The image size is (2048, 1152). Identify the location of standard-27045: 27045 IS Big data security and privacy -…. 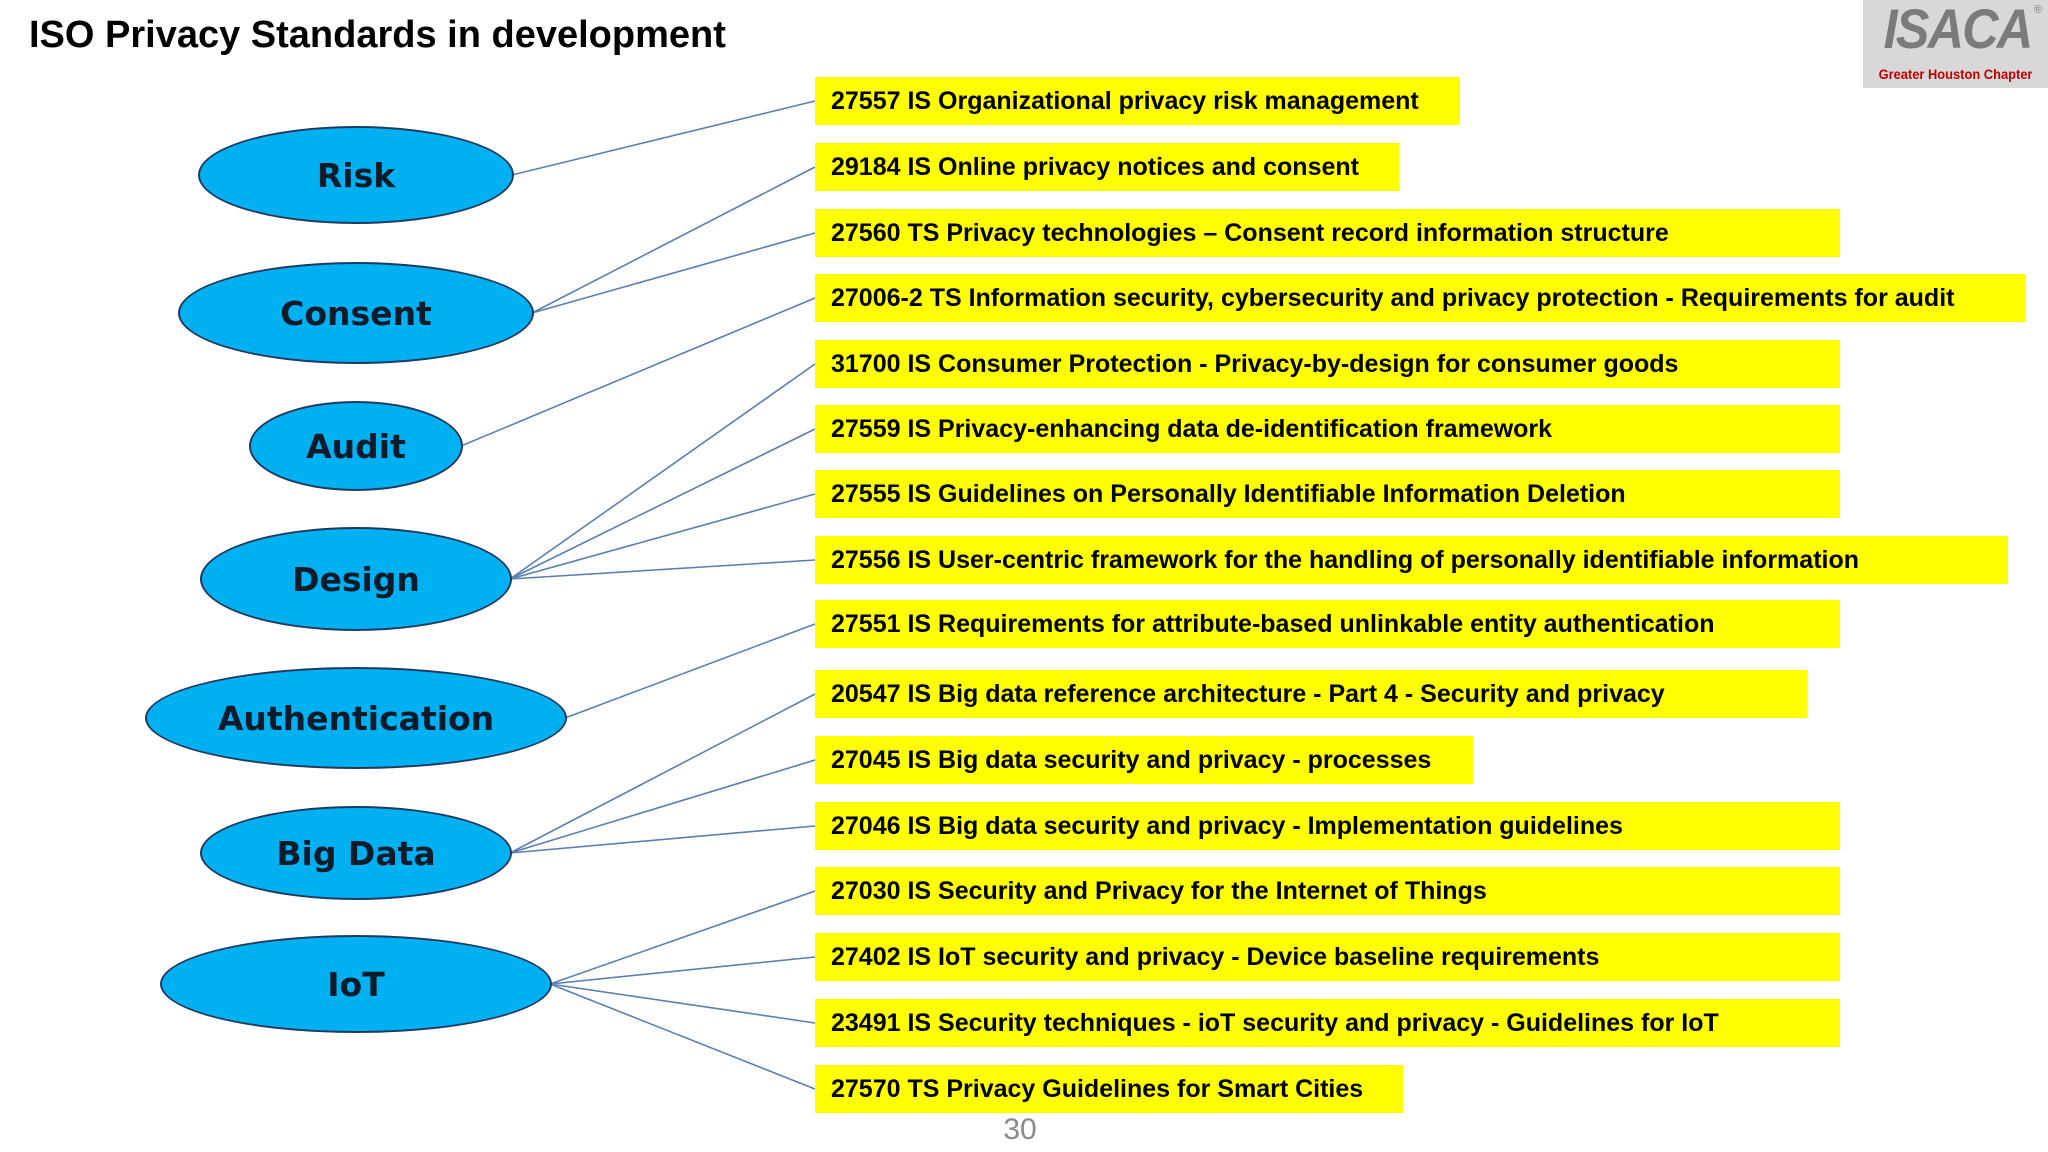
(1144, 760).